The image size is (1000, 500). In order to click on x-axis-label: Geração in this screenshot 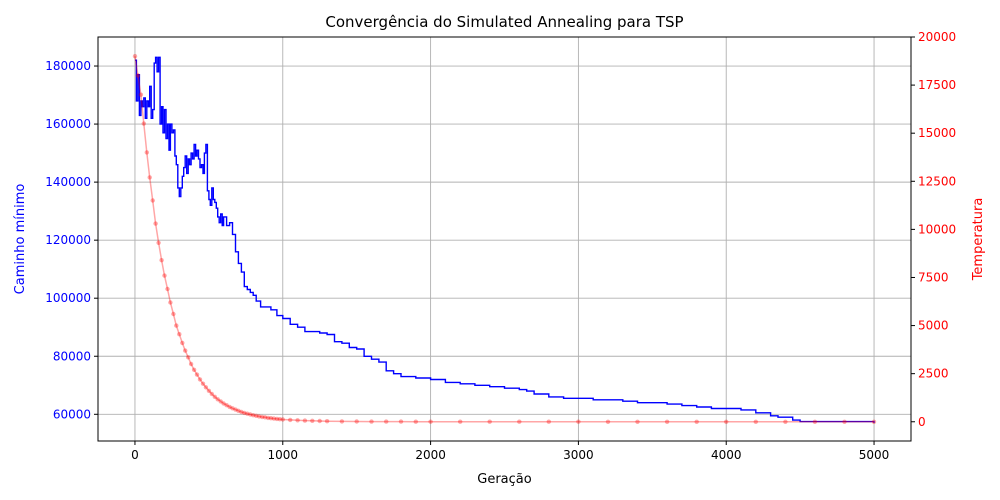, I will do `click(504, 479)`.